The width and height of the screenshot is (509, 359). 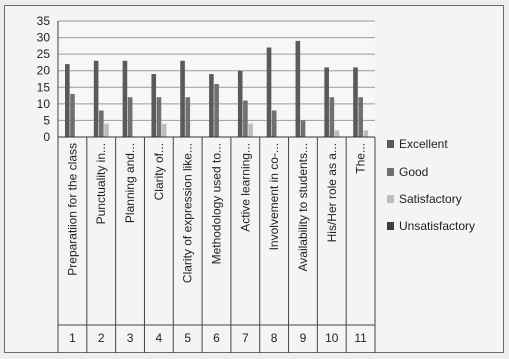 I want to click on category-number: 3, so click(x=130, y=338).